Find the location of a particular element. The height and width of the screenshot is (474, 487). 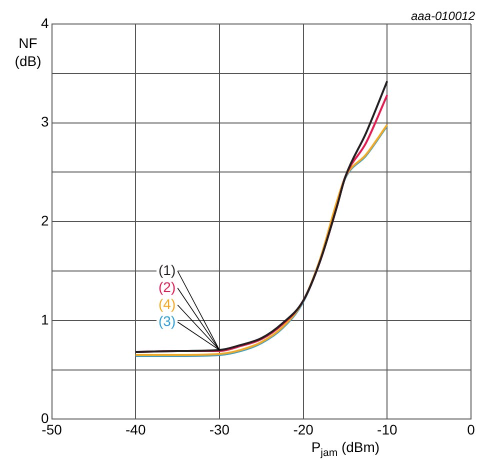

text: aaa-010012 is located at coordinates (443, 16).